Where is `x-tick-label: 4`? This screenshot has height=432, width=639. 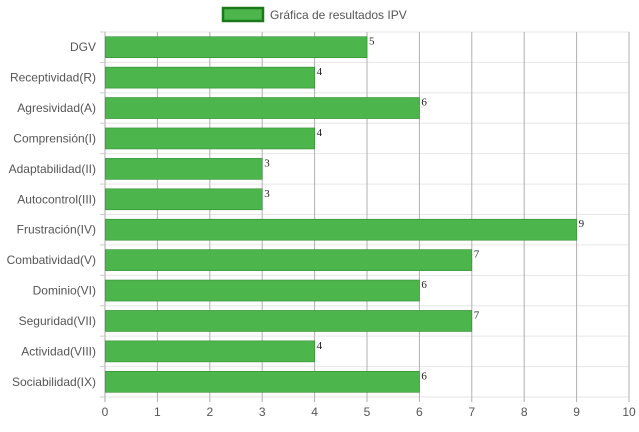
x-tick-label: 4 is located at coordinates (314, 412).